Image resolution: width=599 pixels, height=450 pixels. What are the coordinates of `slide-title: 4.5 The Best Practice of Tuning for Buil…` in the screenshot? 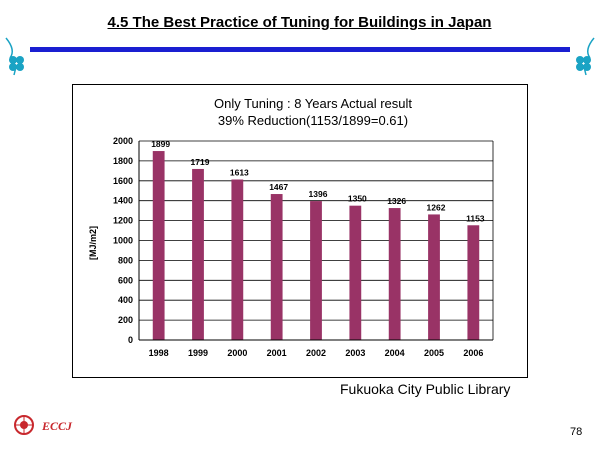 It's located at (299, 22).